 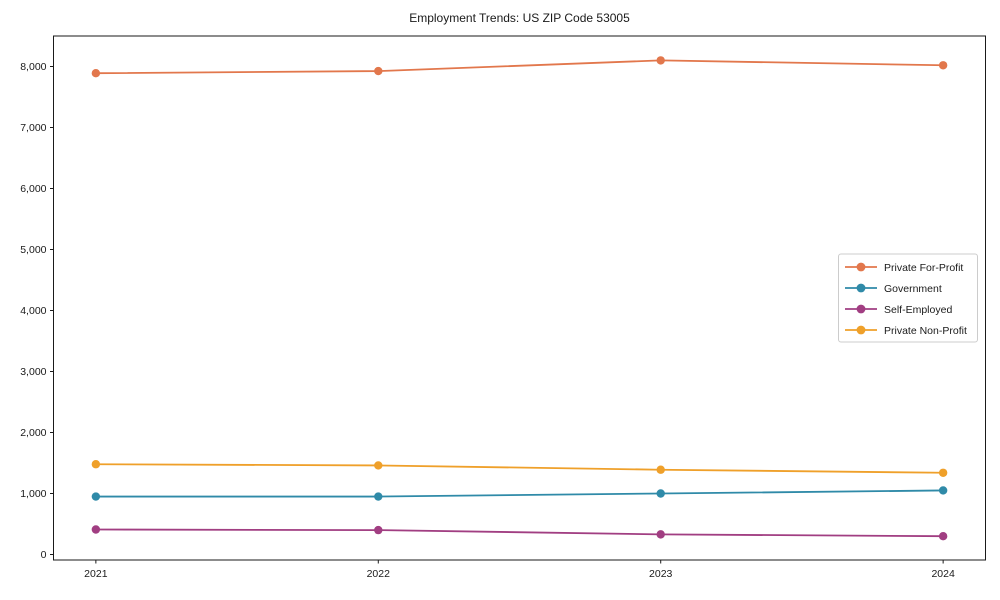 I want to click on series-line-private-non-profit, so click(x=519, y=468).